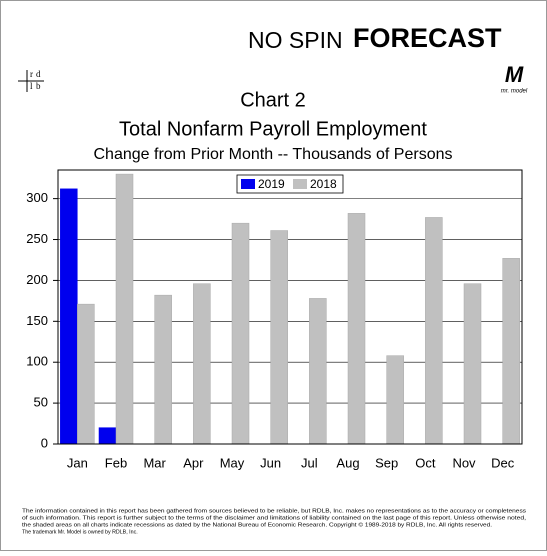 This screenshot has width=547, height=556. I want to click on y-tick-label: 200, so click(37, 279).